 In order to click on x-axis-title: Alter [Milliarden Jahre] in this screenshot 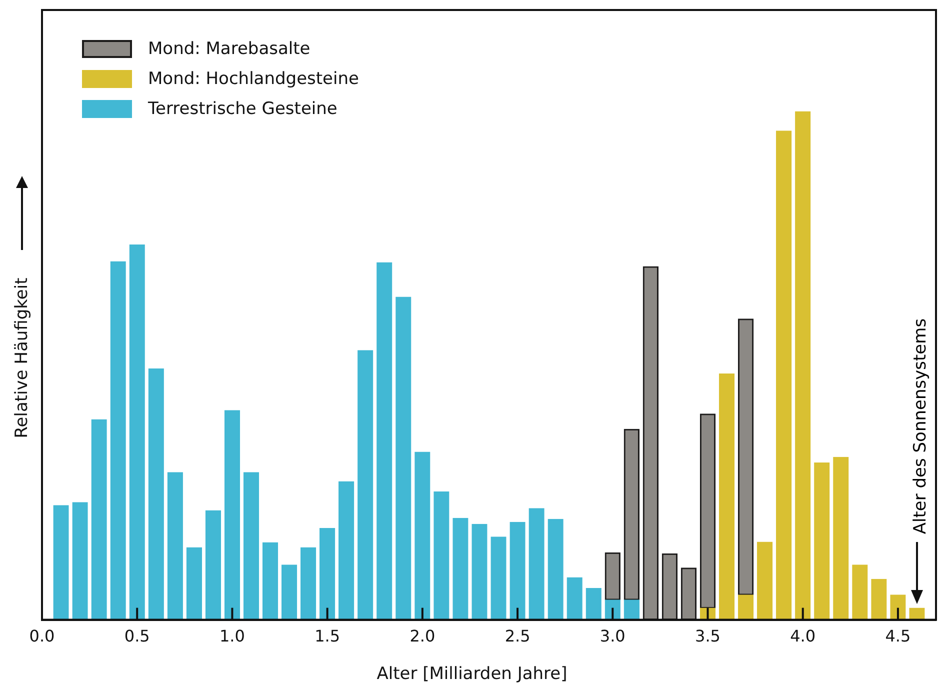, I will do `click(472, 674)`.